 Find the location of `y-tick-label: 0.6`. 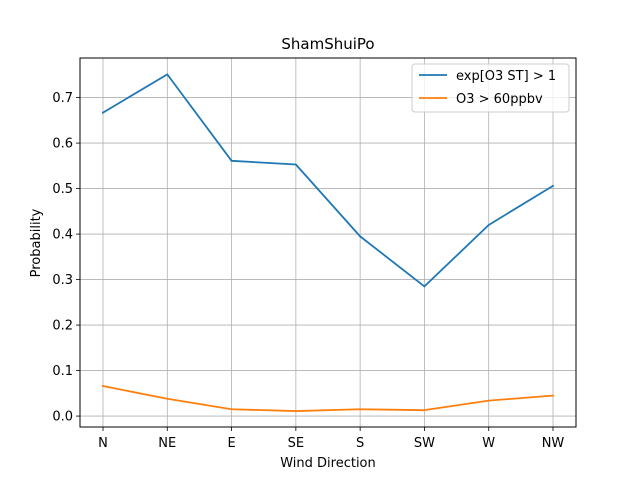

y-tick-label: 0.6 is located at coordinates (62, 144).